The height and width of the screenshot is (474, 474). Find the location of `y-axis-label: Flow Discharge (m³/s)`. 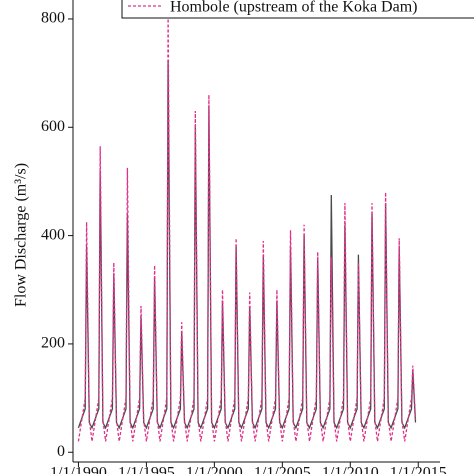

y-axis-label: Flow Discharge (m³/s) is located at coordinates (21, 235).